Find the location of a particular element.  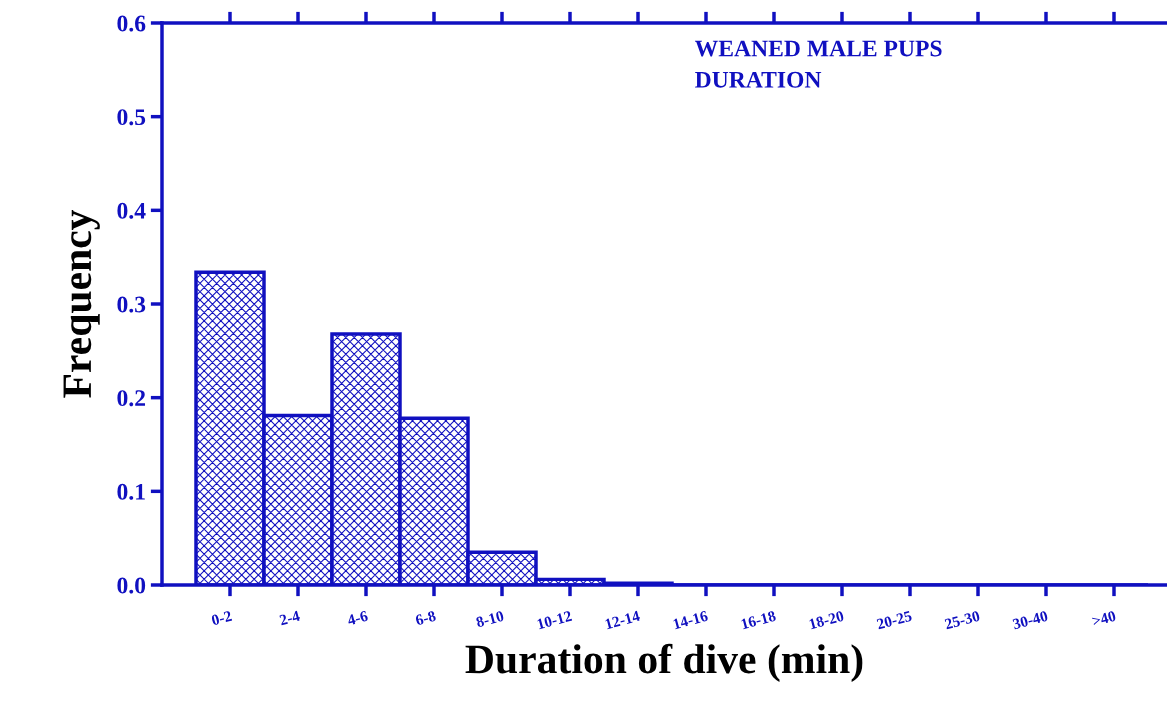

x-tick-label: 14-16 is located at coordinates (690, 620).